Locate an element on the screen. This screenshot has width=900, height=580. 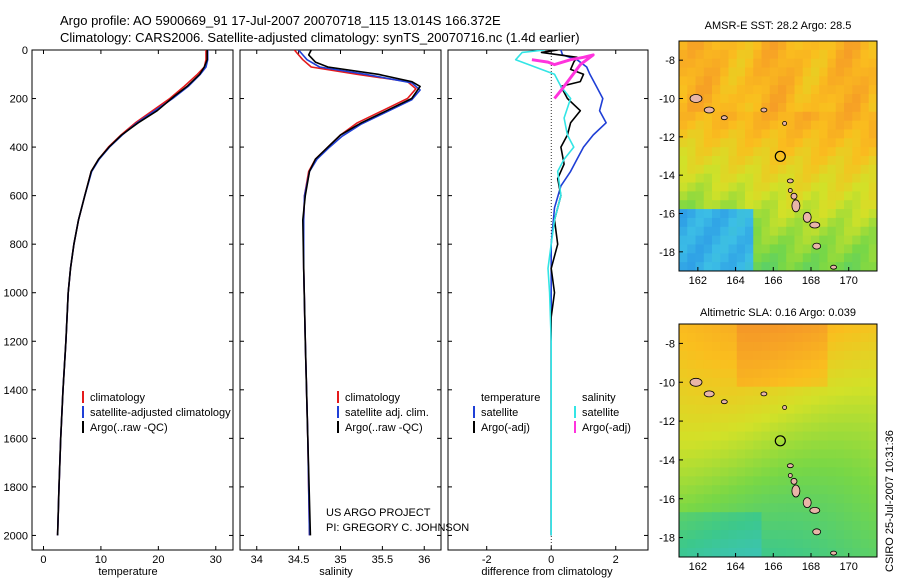
legend-title-temperature: temperature is located at coordinates (510, 398).